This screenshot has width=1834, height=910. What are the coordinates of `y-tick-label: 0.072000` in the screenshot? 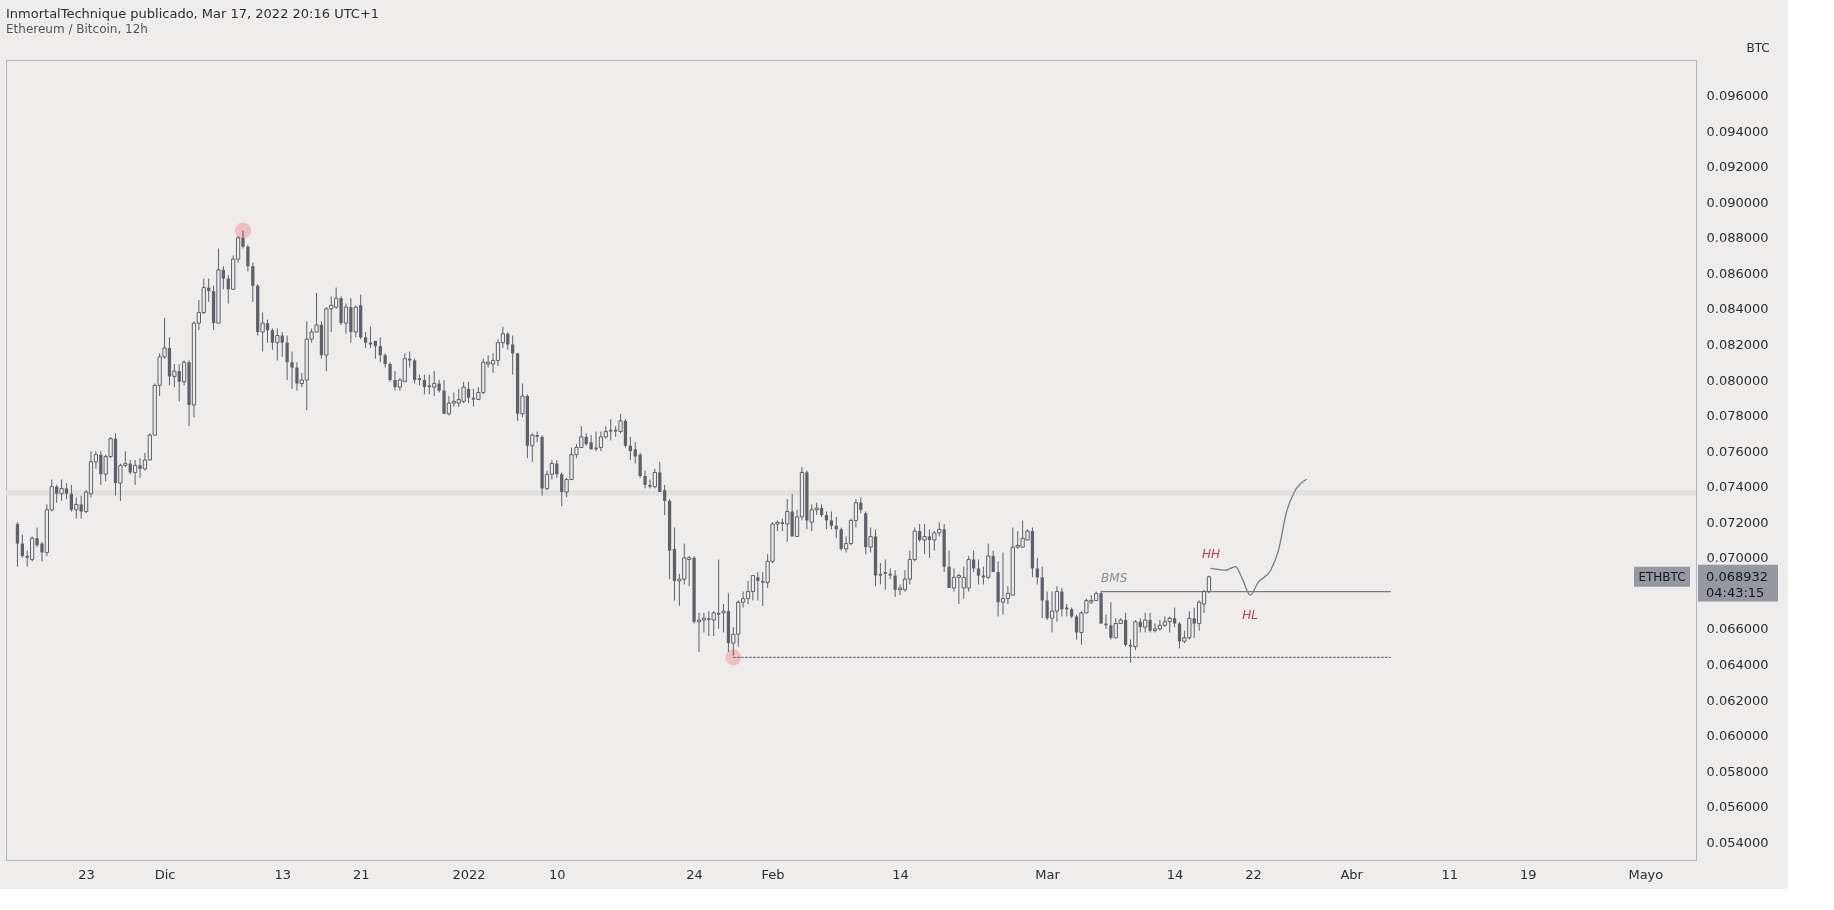 It's located at (1737, 522).